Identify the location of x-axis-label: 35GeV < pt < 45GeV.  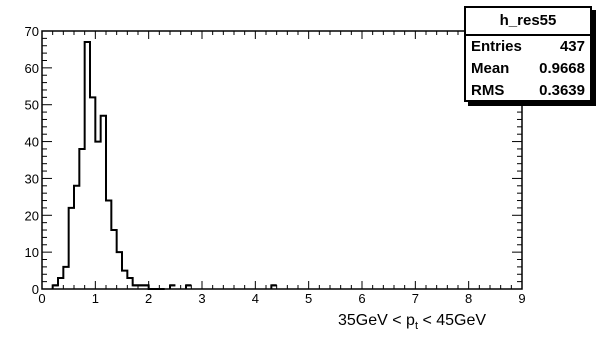
(412, 322).